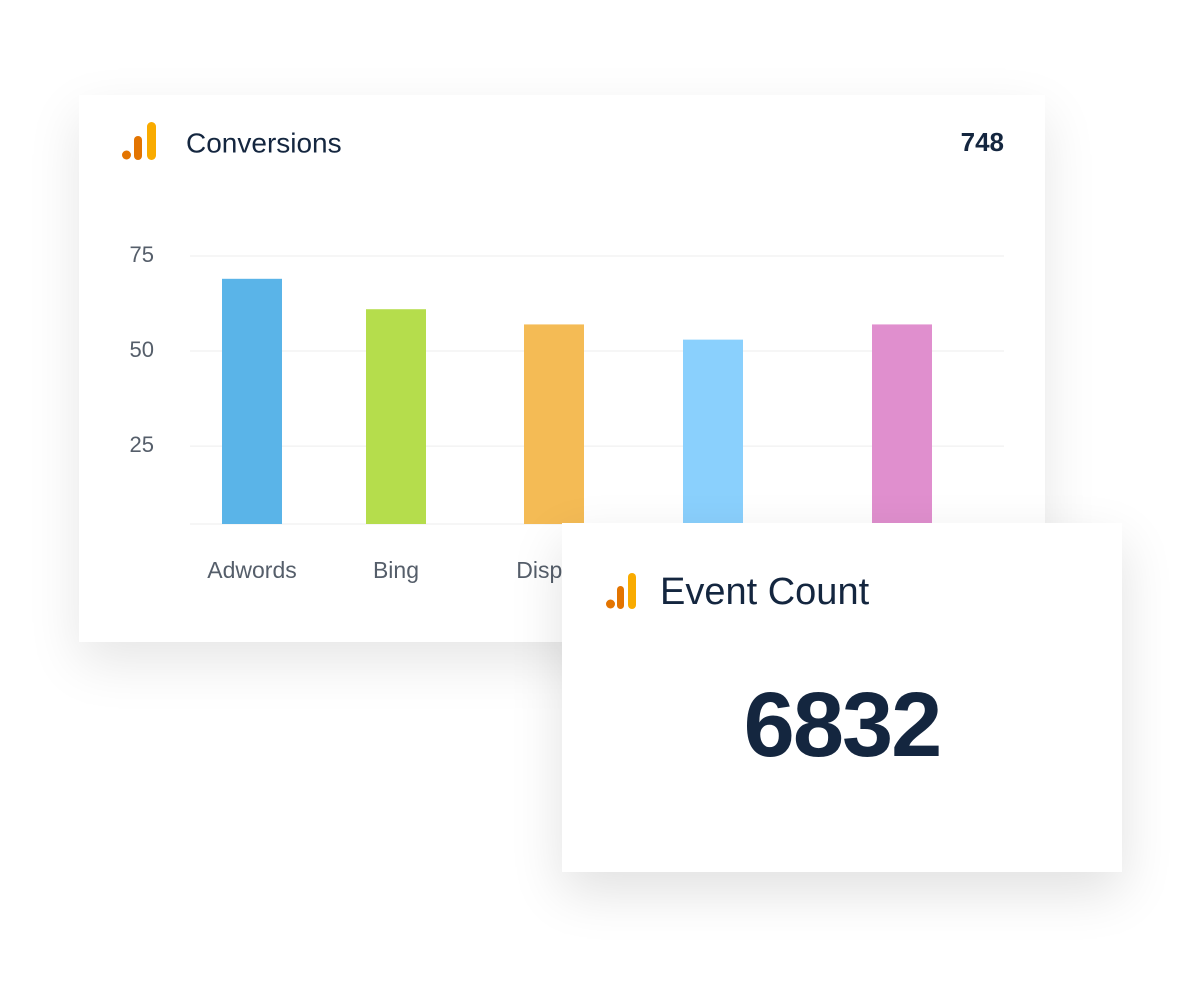 This screenshot has width=1200, height=1000. Describe the element at coordinates (142, 444) in the screenshot. I see `y-tick-label: 25` at that location.